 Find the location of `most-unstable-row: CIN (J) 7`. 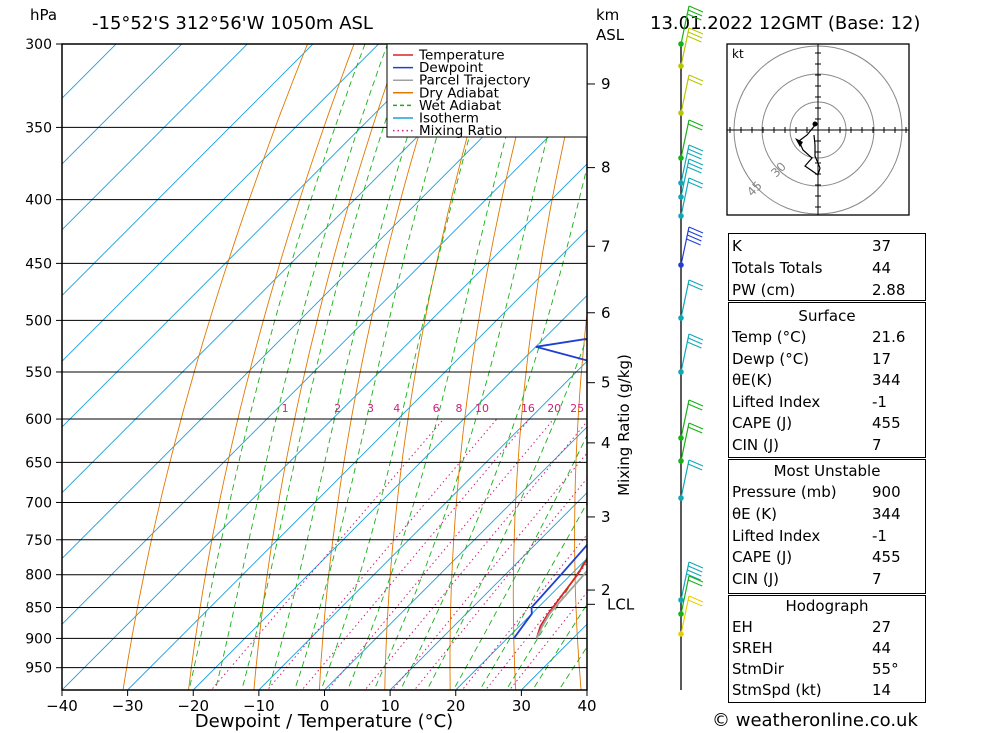

most-unstable-row: CIN (J) 7 is located at coordinates (827, 581).